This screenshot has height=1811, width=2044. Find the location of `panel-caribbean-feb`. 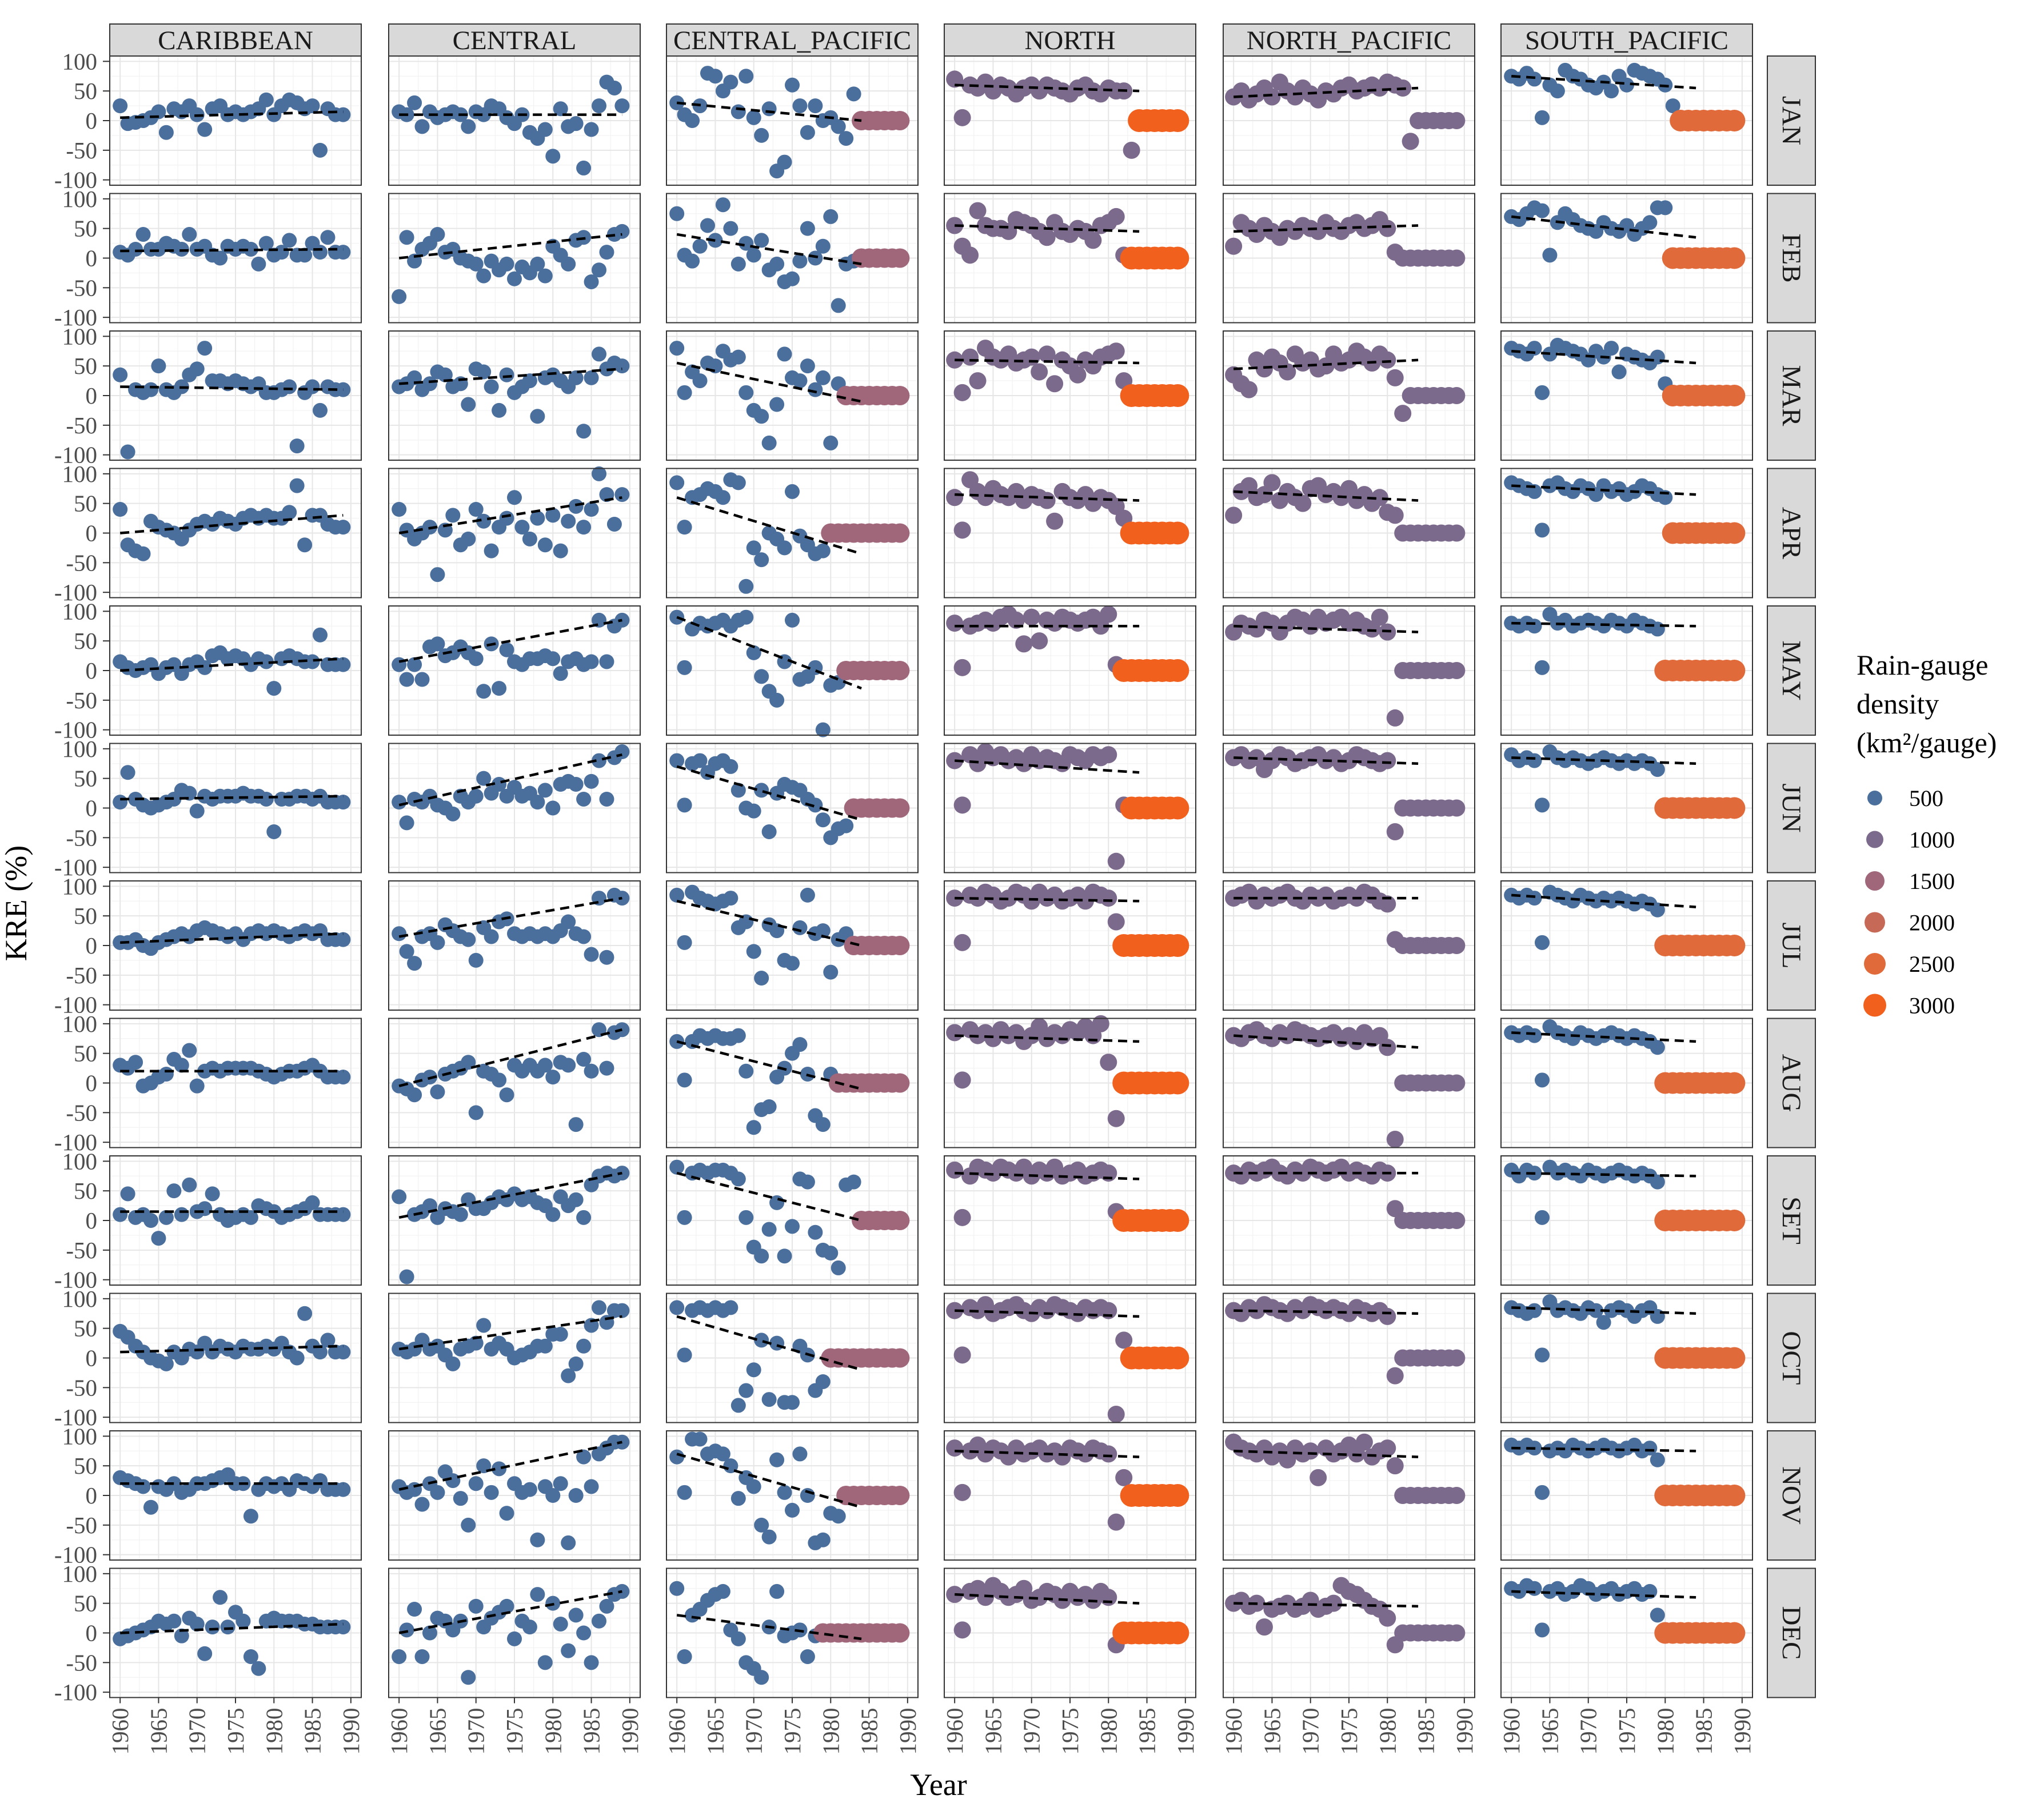

panel-caribbean-feb is located at coordinates (235, 258).